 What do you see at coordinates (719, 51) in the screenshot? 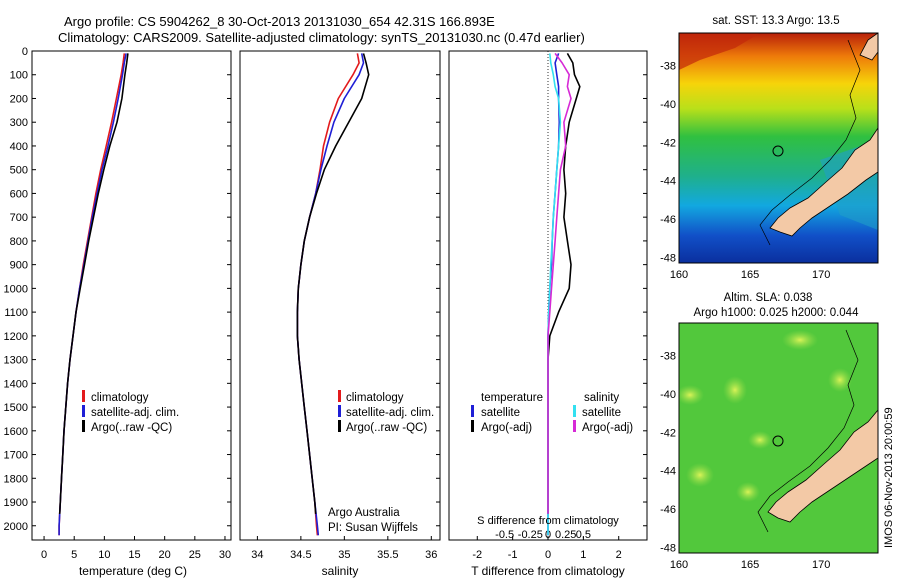
I see `sst-warm-patch` at bounding box center [719, 51].